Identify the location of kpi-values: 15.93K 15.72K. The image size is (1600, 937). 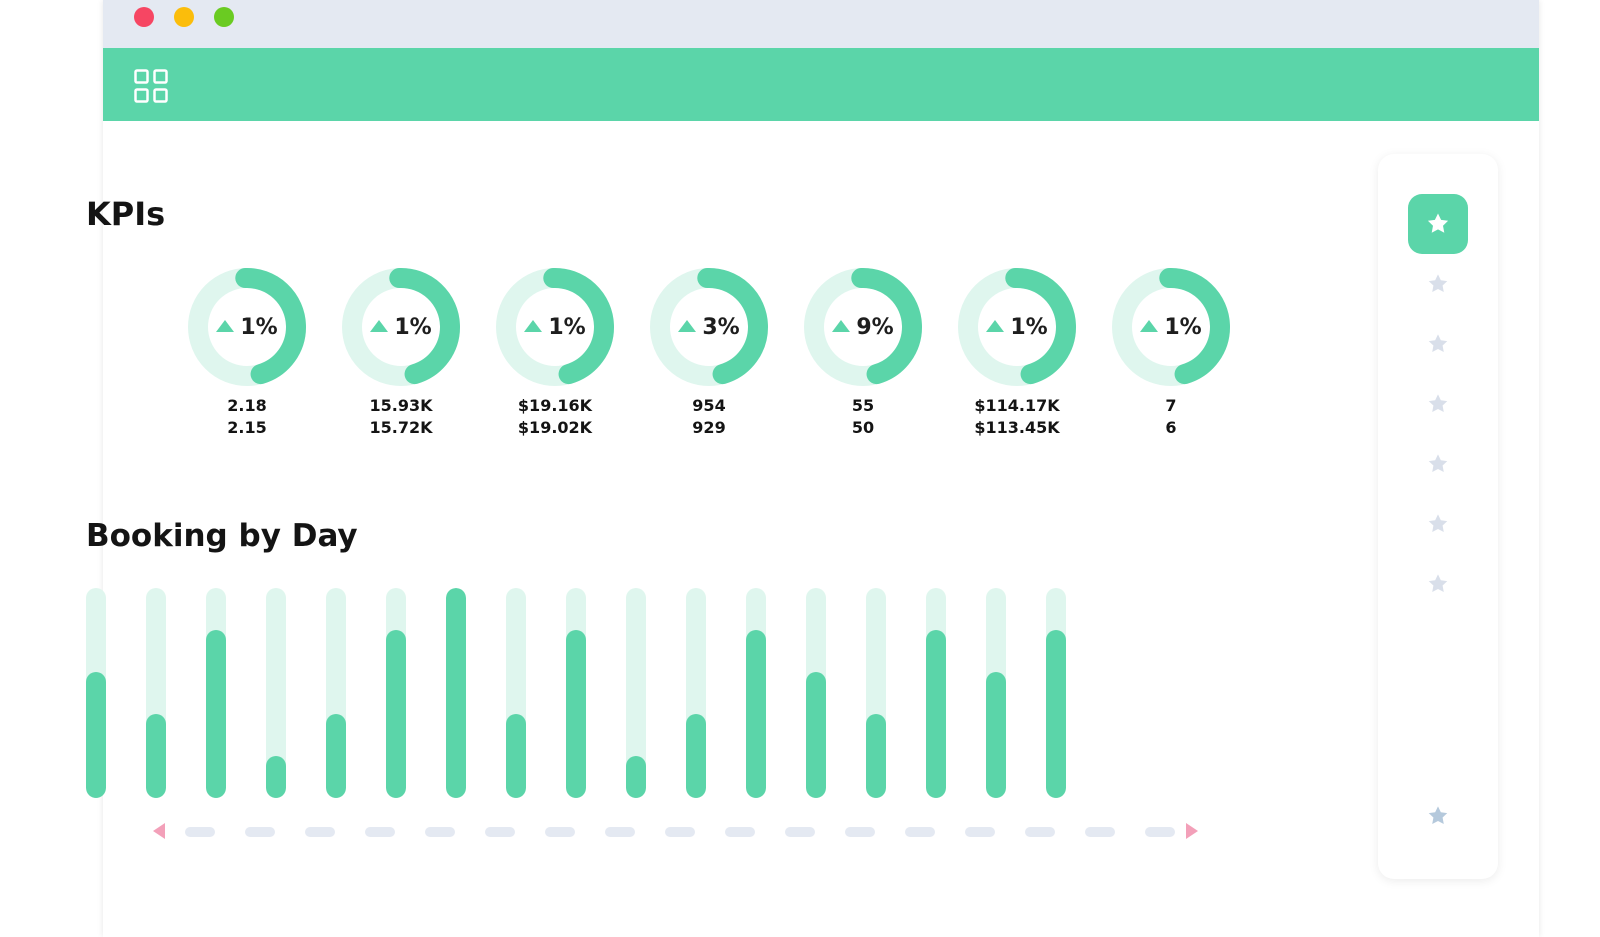
(401, 417).